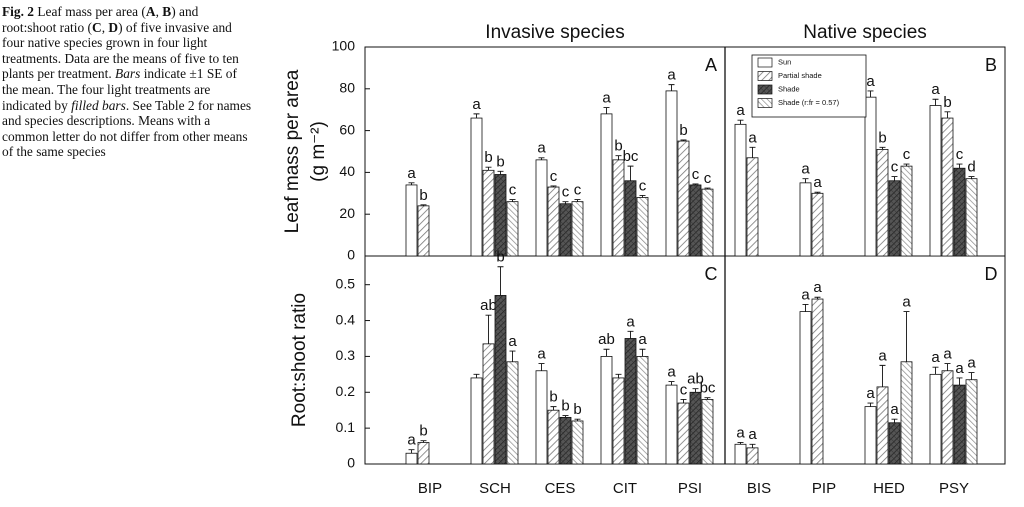  Describe the element at coordinates (991, 65) in the screenshot. I see `panel-label: B` at that location.